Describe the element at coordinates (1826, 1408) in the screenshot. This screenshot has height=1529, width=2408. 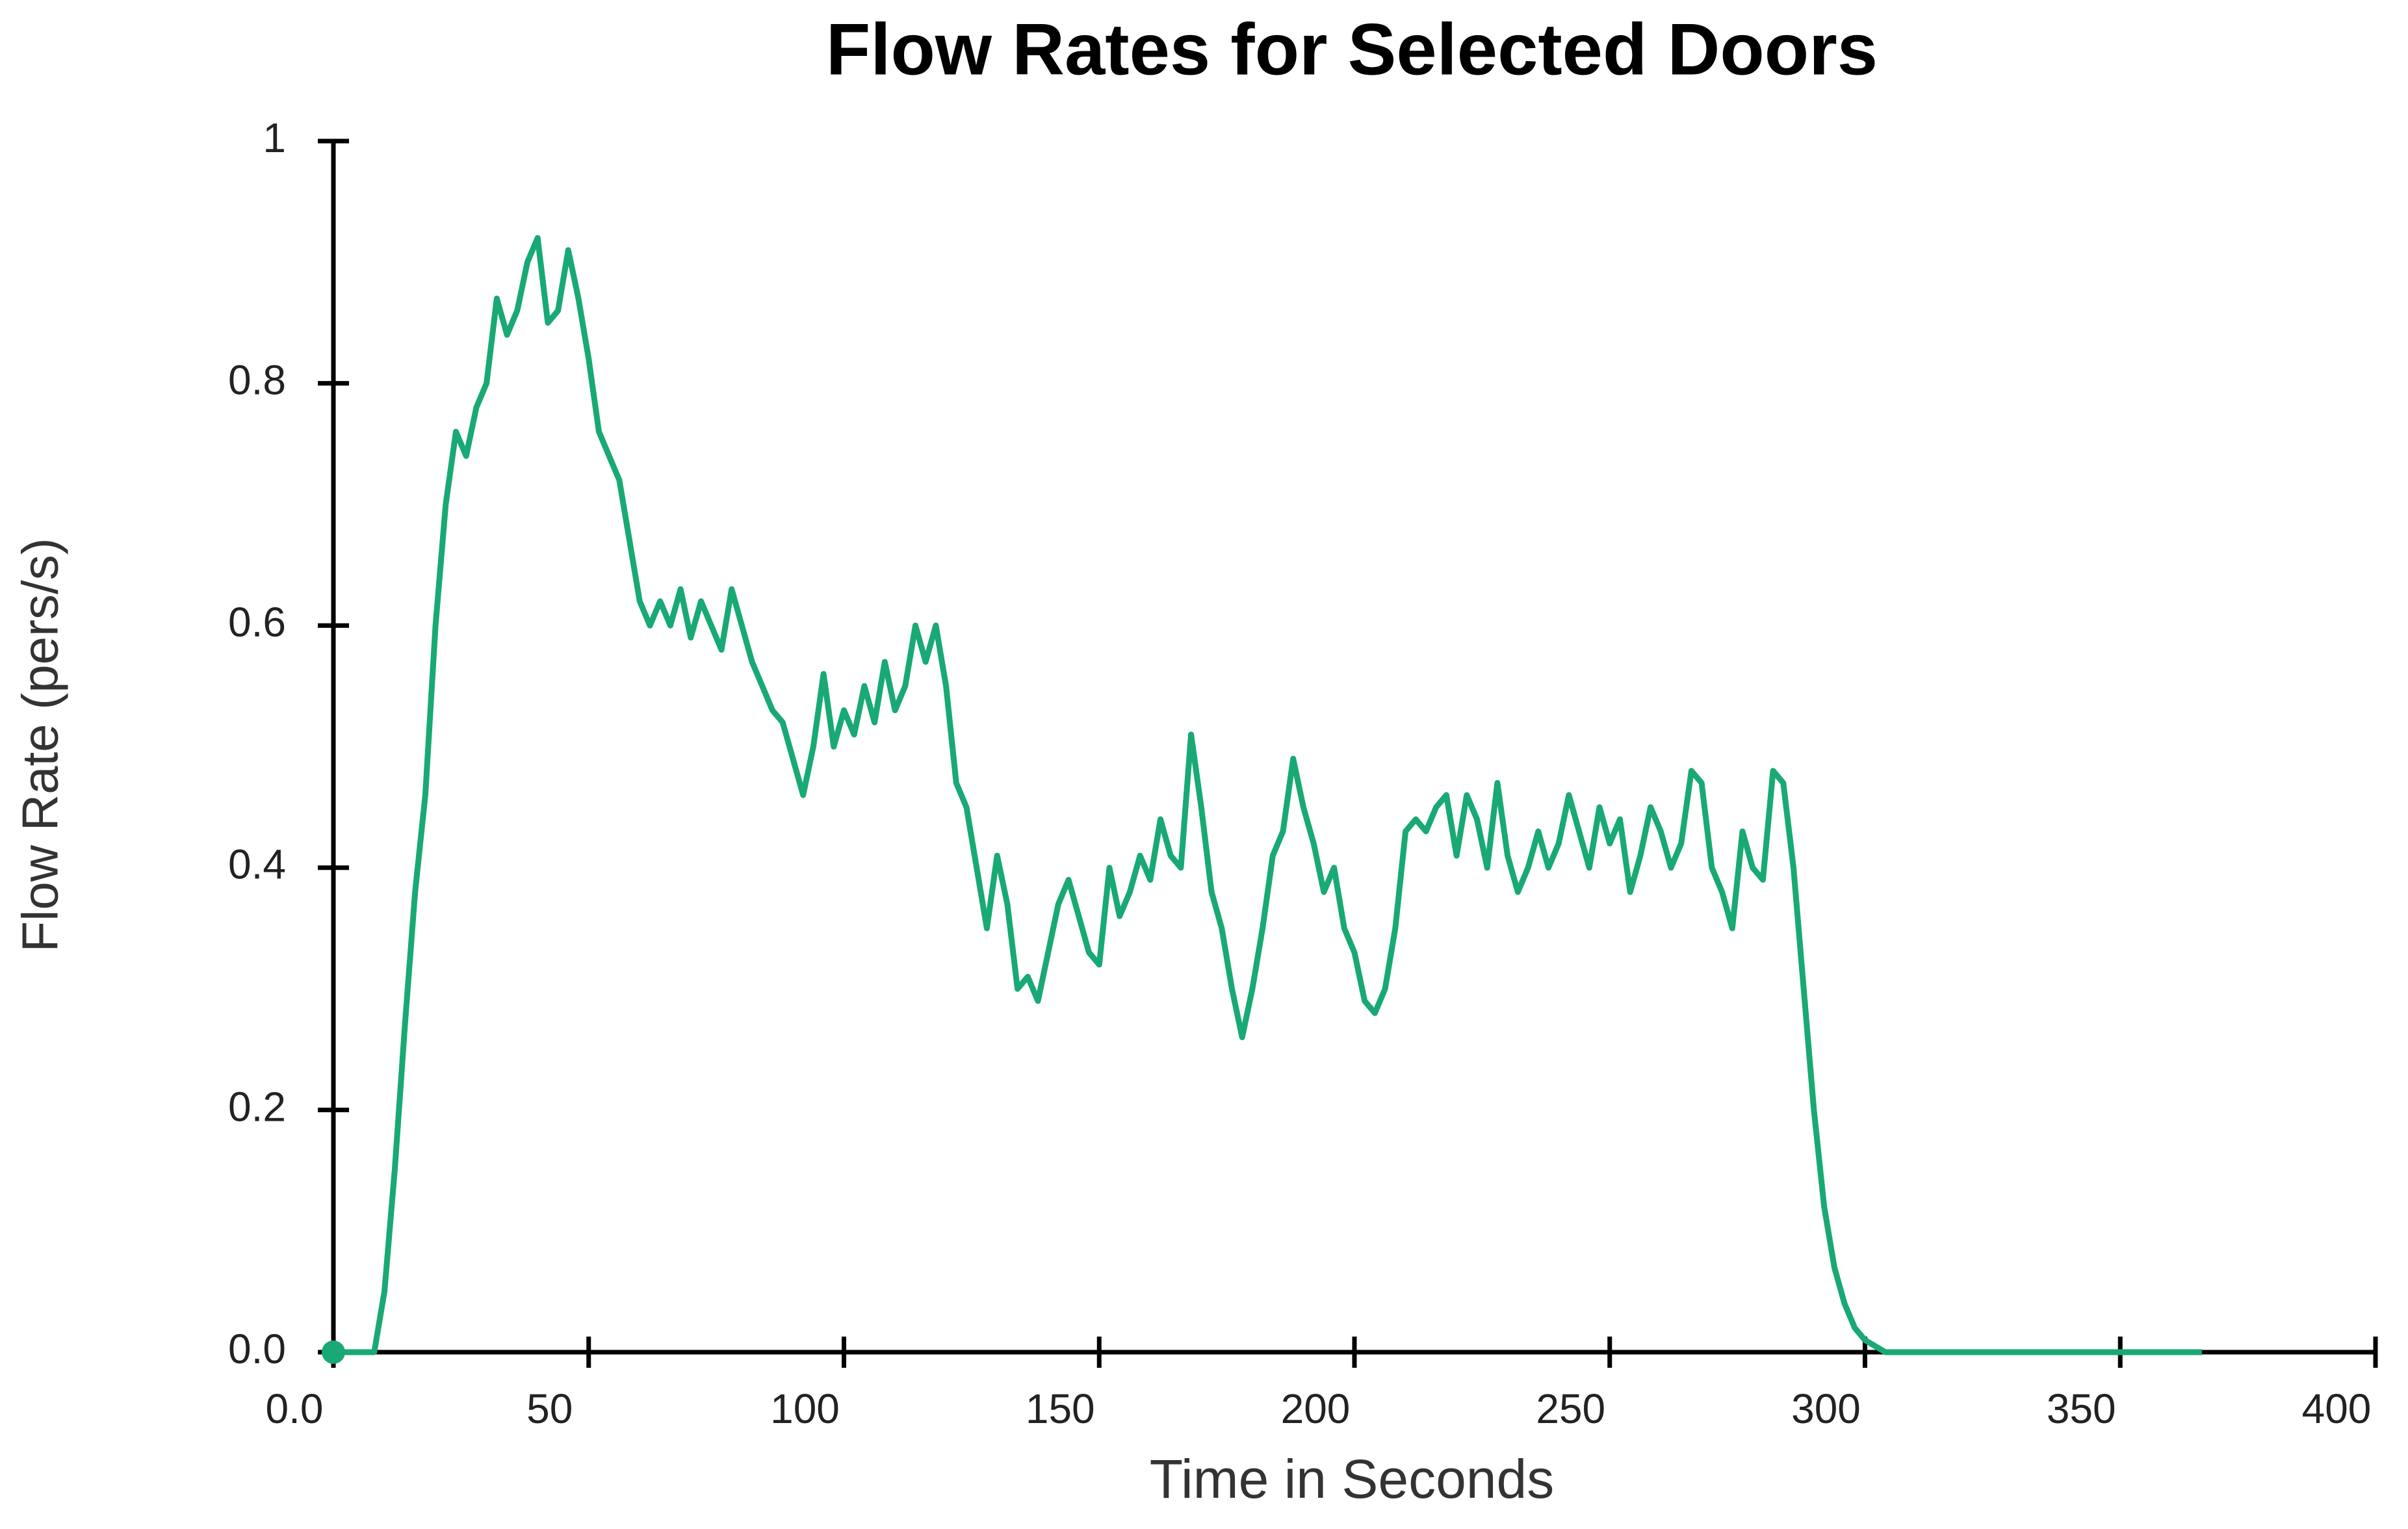
I see `x-tick-label: 300` at that location.